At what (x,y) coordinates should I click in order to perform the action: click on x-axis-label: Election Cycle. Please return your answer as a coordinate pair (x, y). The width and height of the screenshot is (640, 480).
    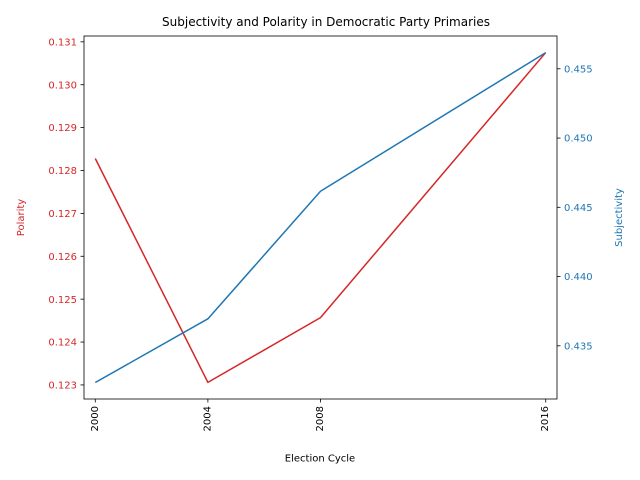
    Looking at the image, I should click on (320, 459).